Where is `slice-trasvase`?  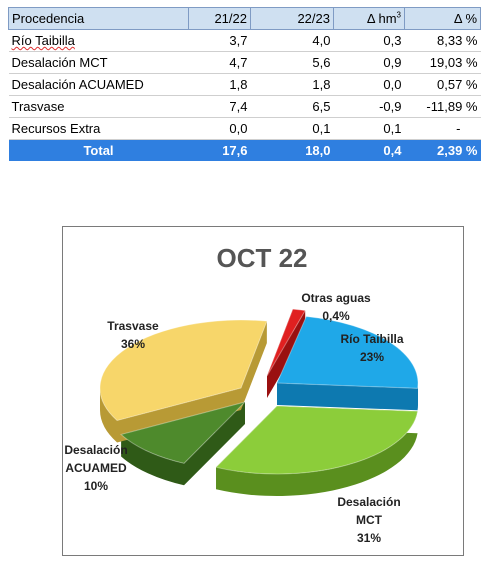
slice-trasvase is located at coordinates (183, 370).